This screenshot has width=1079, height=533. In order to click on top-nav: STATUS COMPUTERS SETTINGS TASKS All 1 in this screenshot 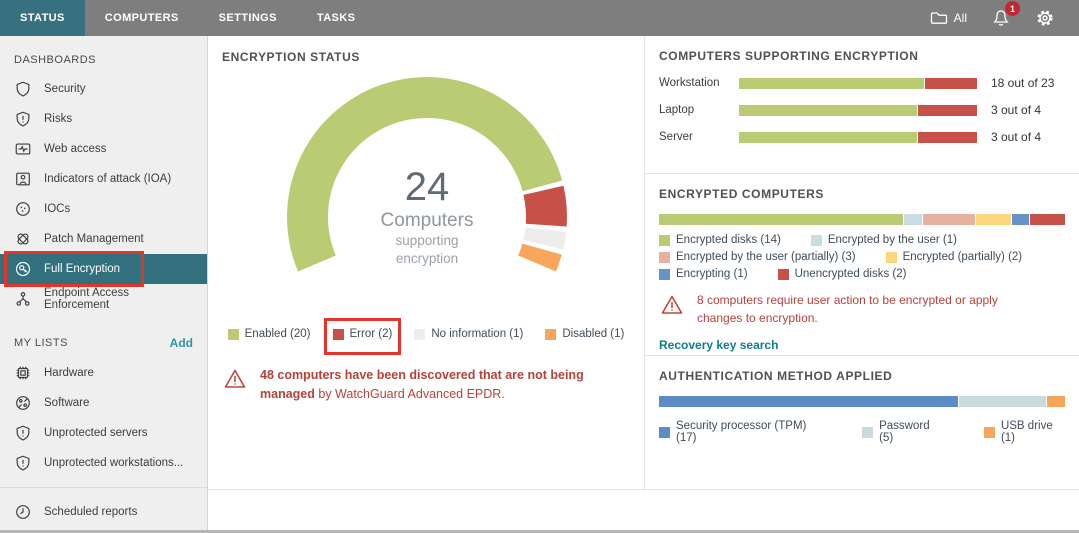, I will do `click(539, 18)`.